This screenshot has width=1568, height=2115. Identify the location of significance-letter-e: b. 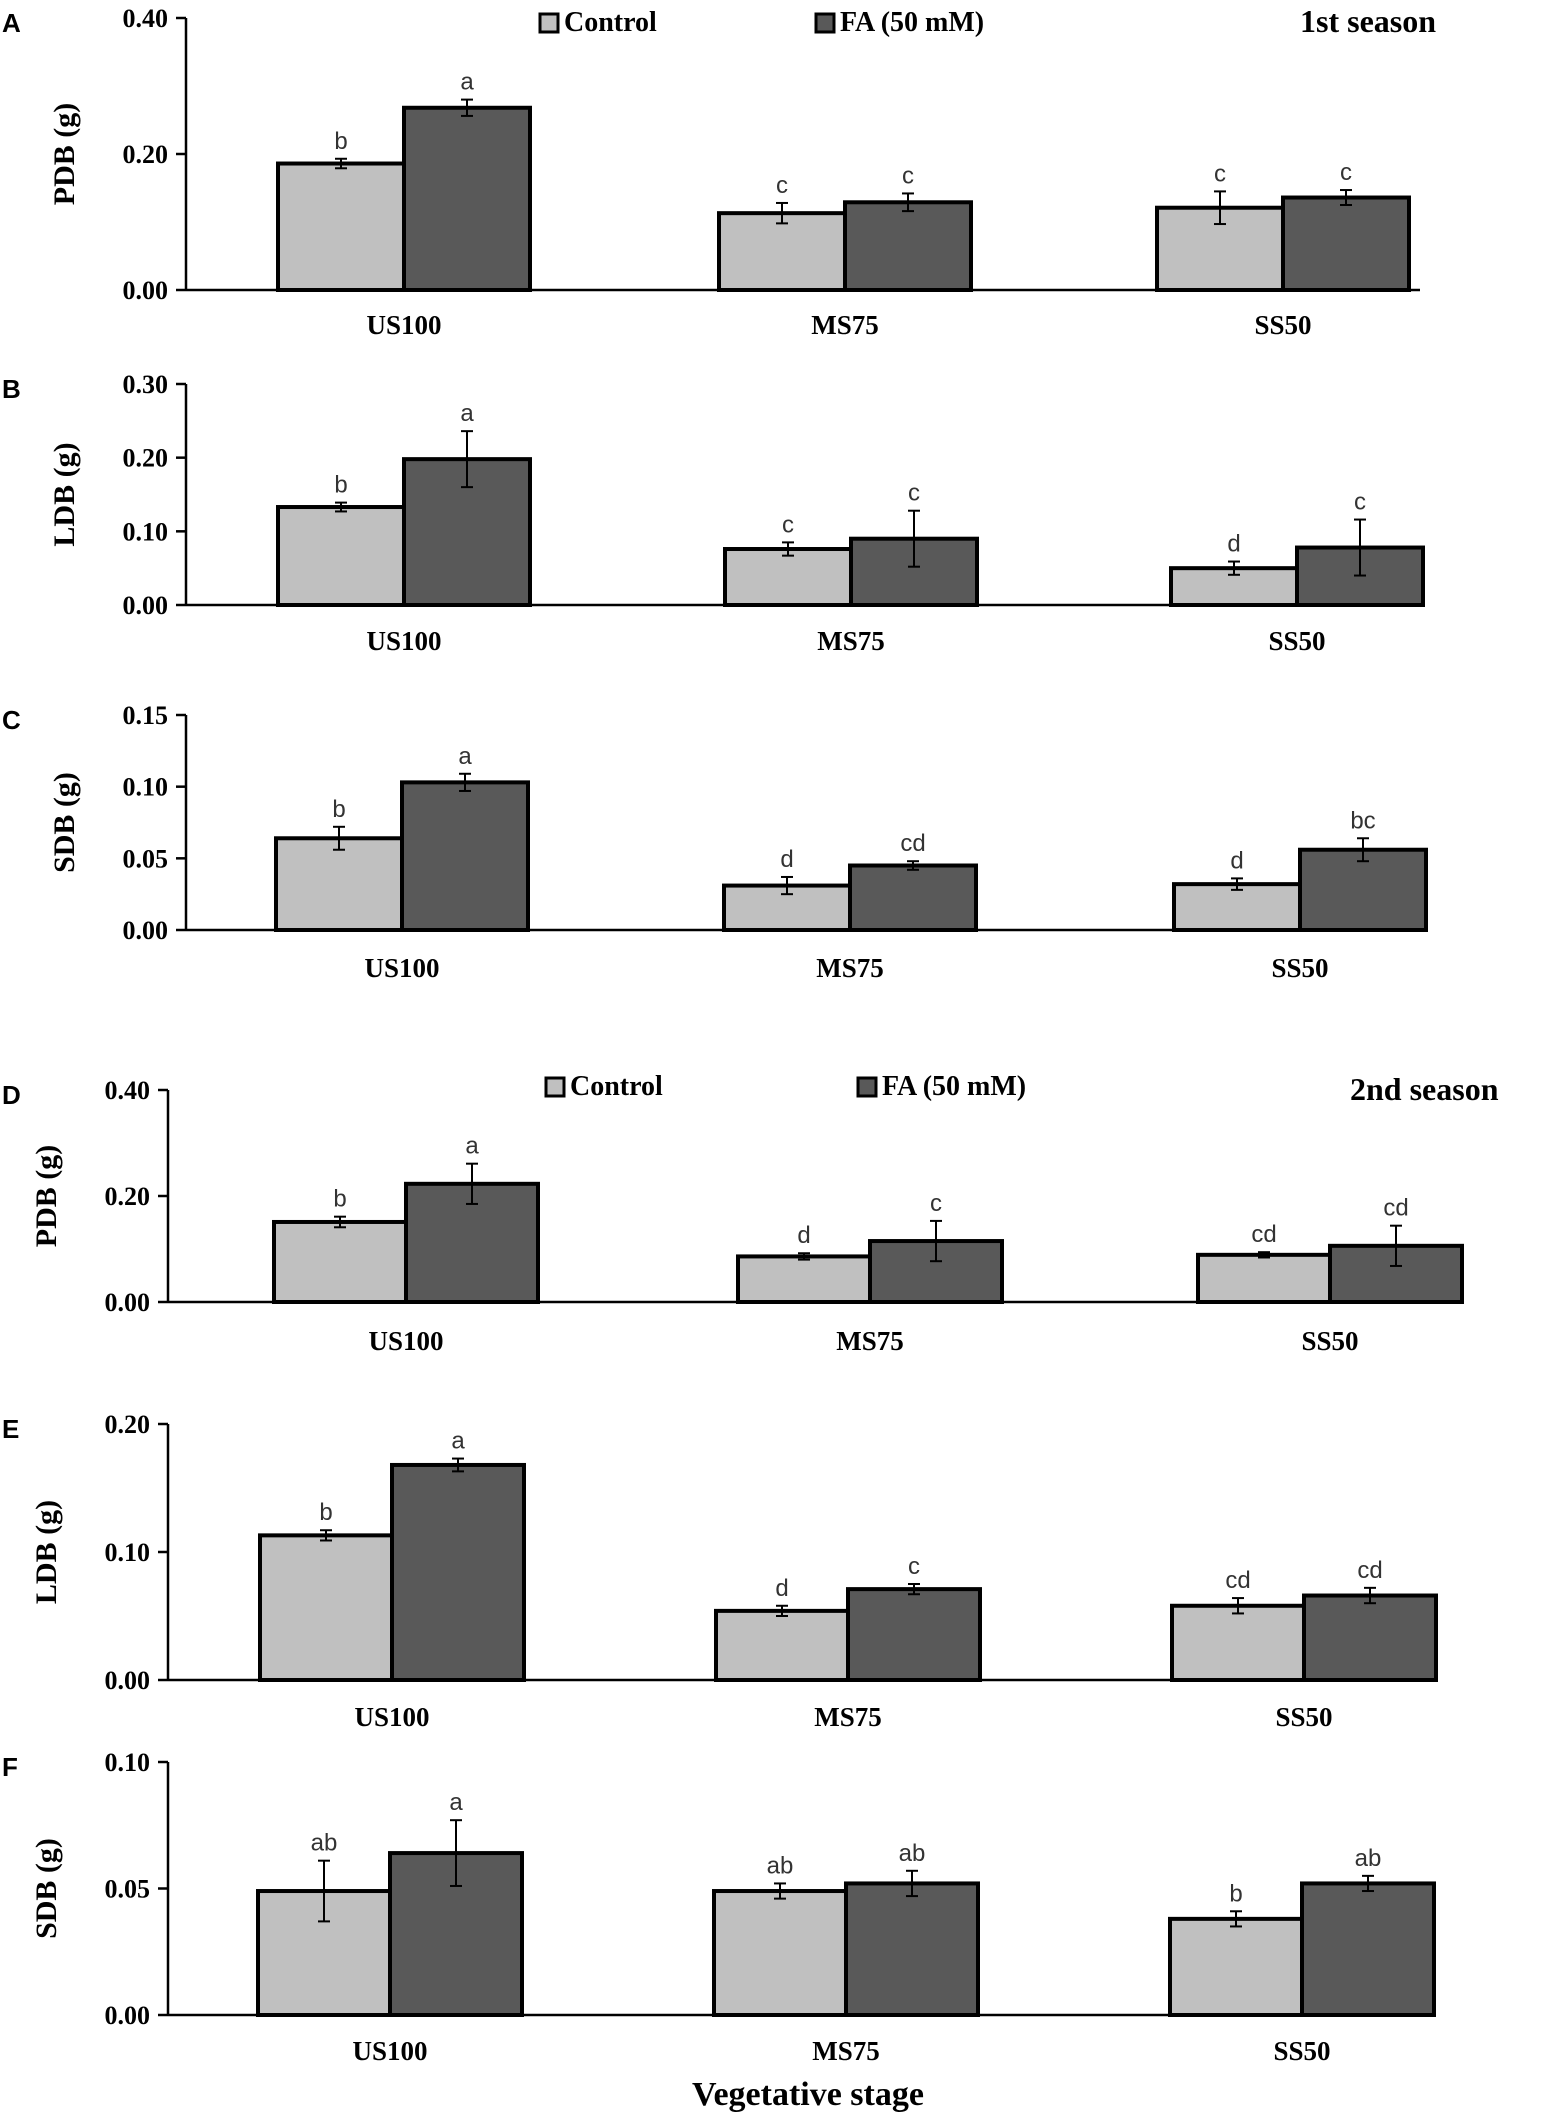
(325, 1512).